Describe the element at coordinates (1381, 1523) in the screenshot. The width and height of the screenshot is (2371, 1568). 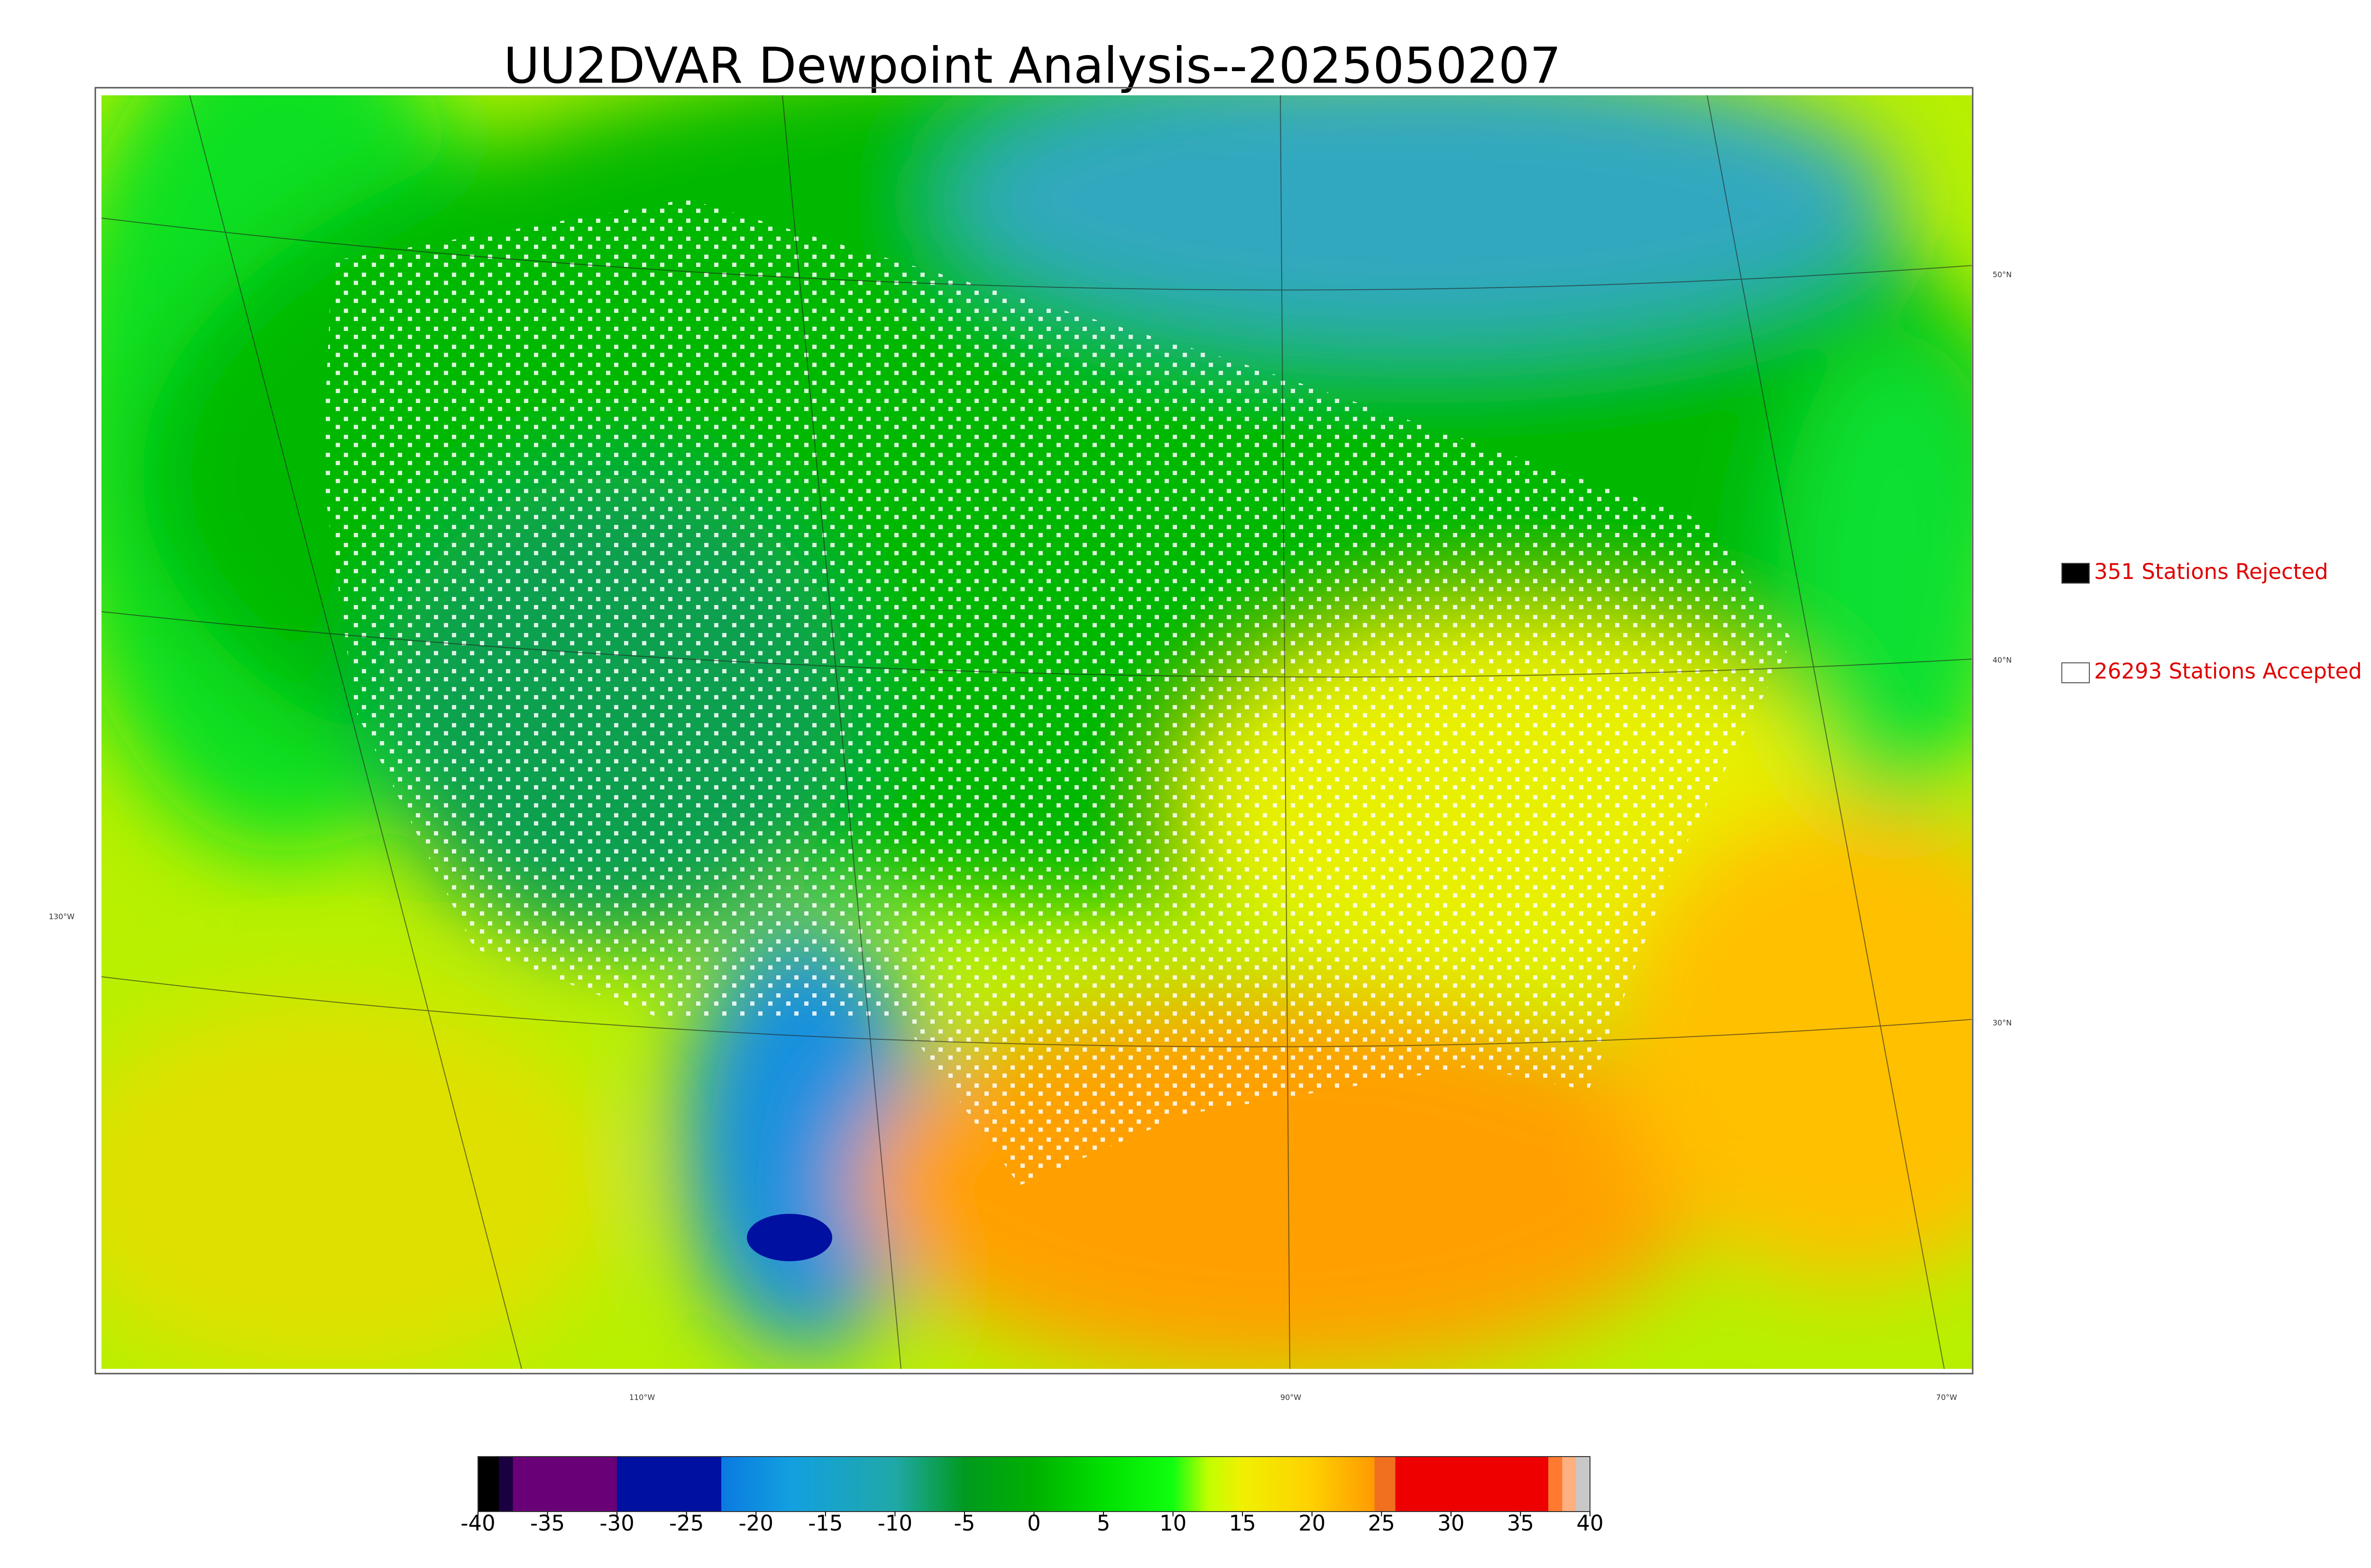
I see `colorbar-tick-label: 25` at that location.